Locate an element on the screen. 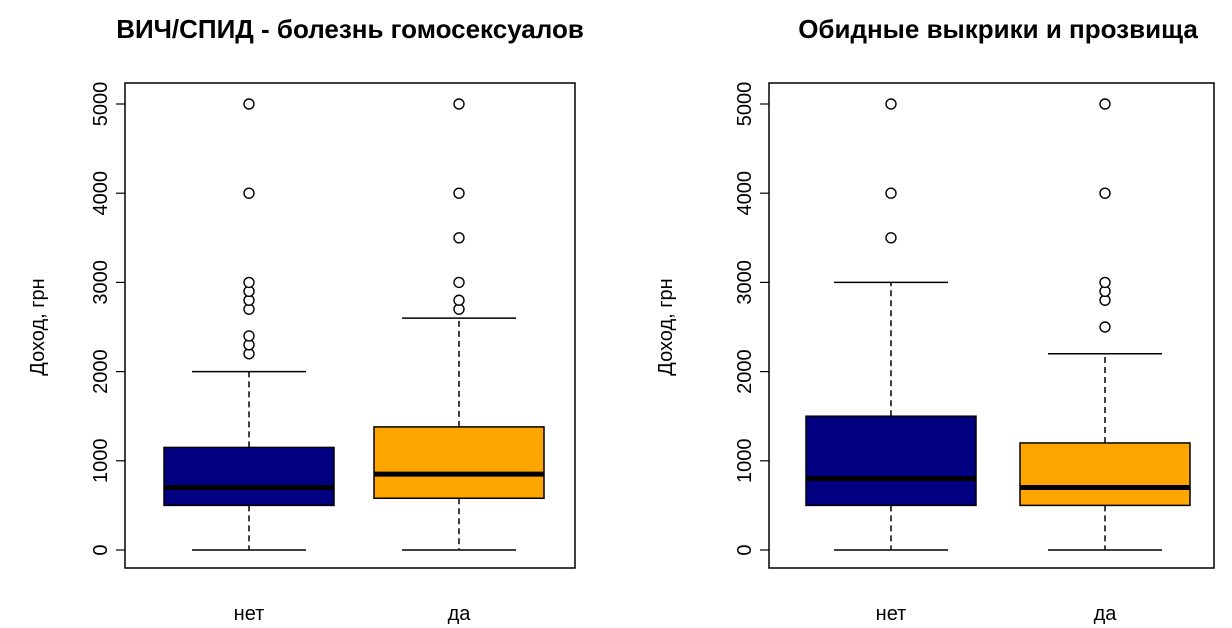  chart-title: Обидные выкрики и прозвища is located at coordinates (998, 29).